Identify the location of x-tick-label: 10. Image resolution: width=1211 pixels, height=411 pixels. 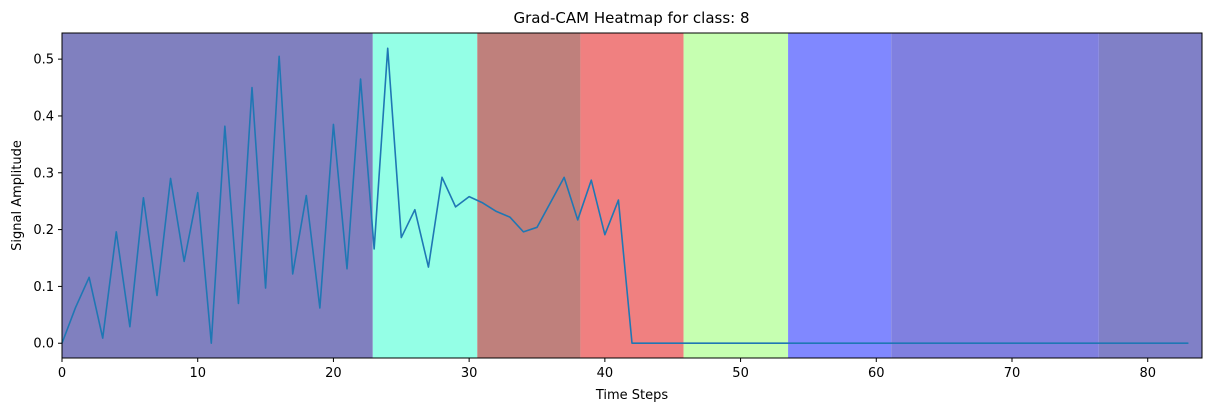
(197, 373).